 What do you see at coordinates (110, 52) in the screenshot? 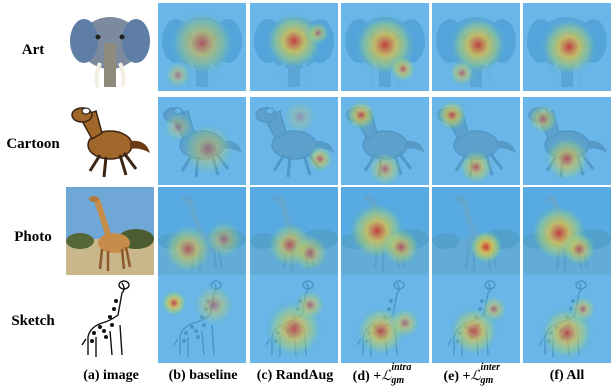
I see `input-image-art-image` at bounding box center [110, 52].